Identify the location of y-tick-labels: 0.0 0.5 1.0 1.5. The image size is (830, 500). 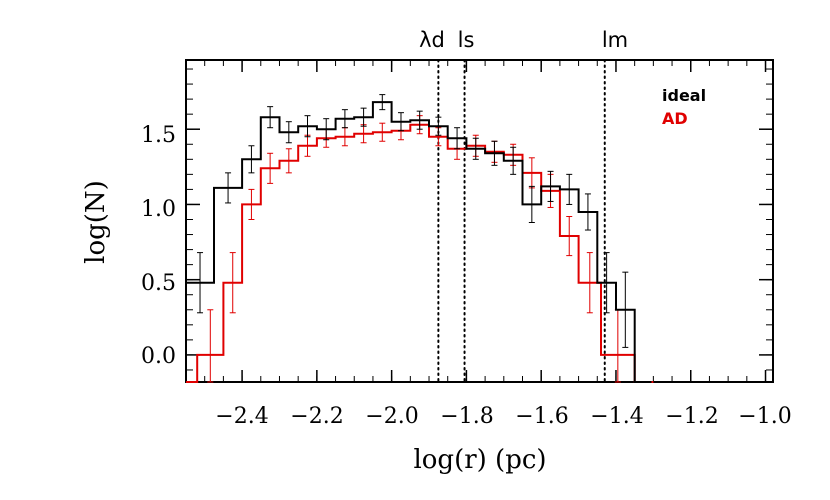
(158, 246).